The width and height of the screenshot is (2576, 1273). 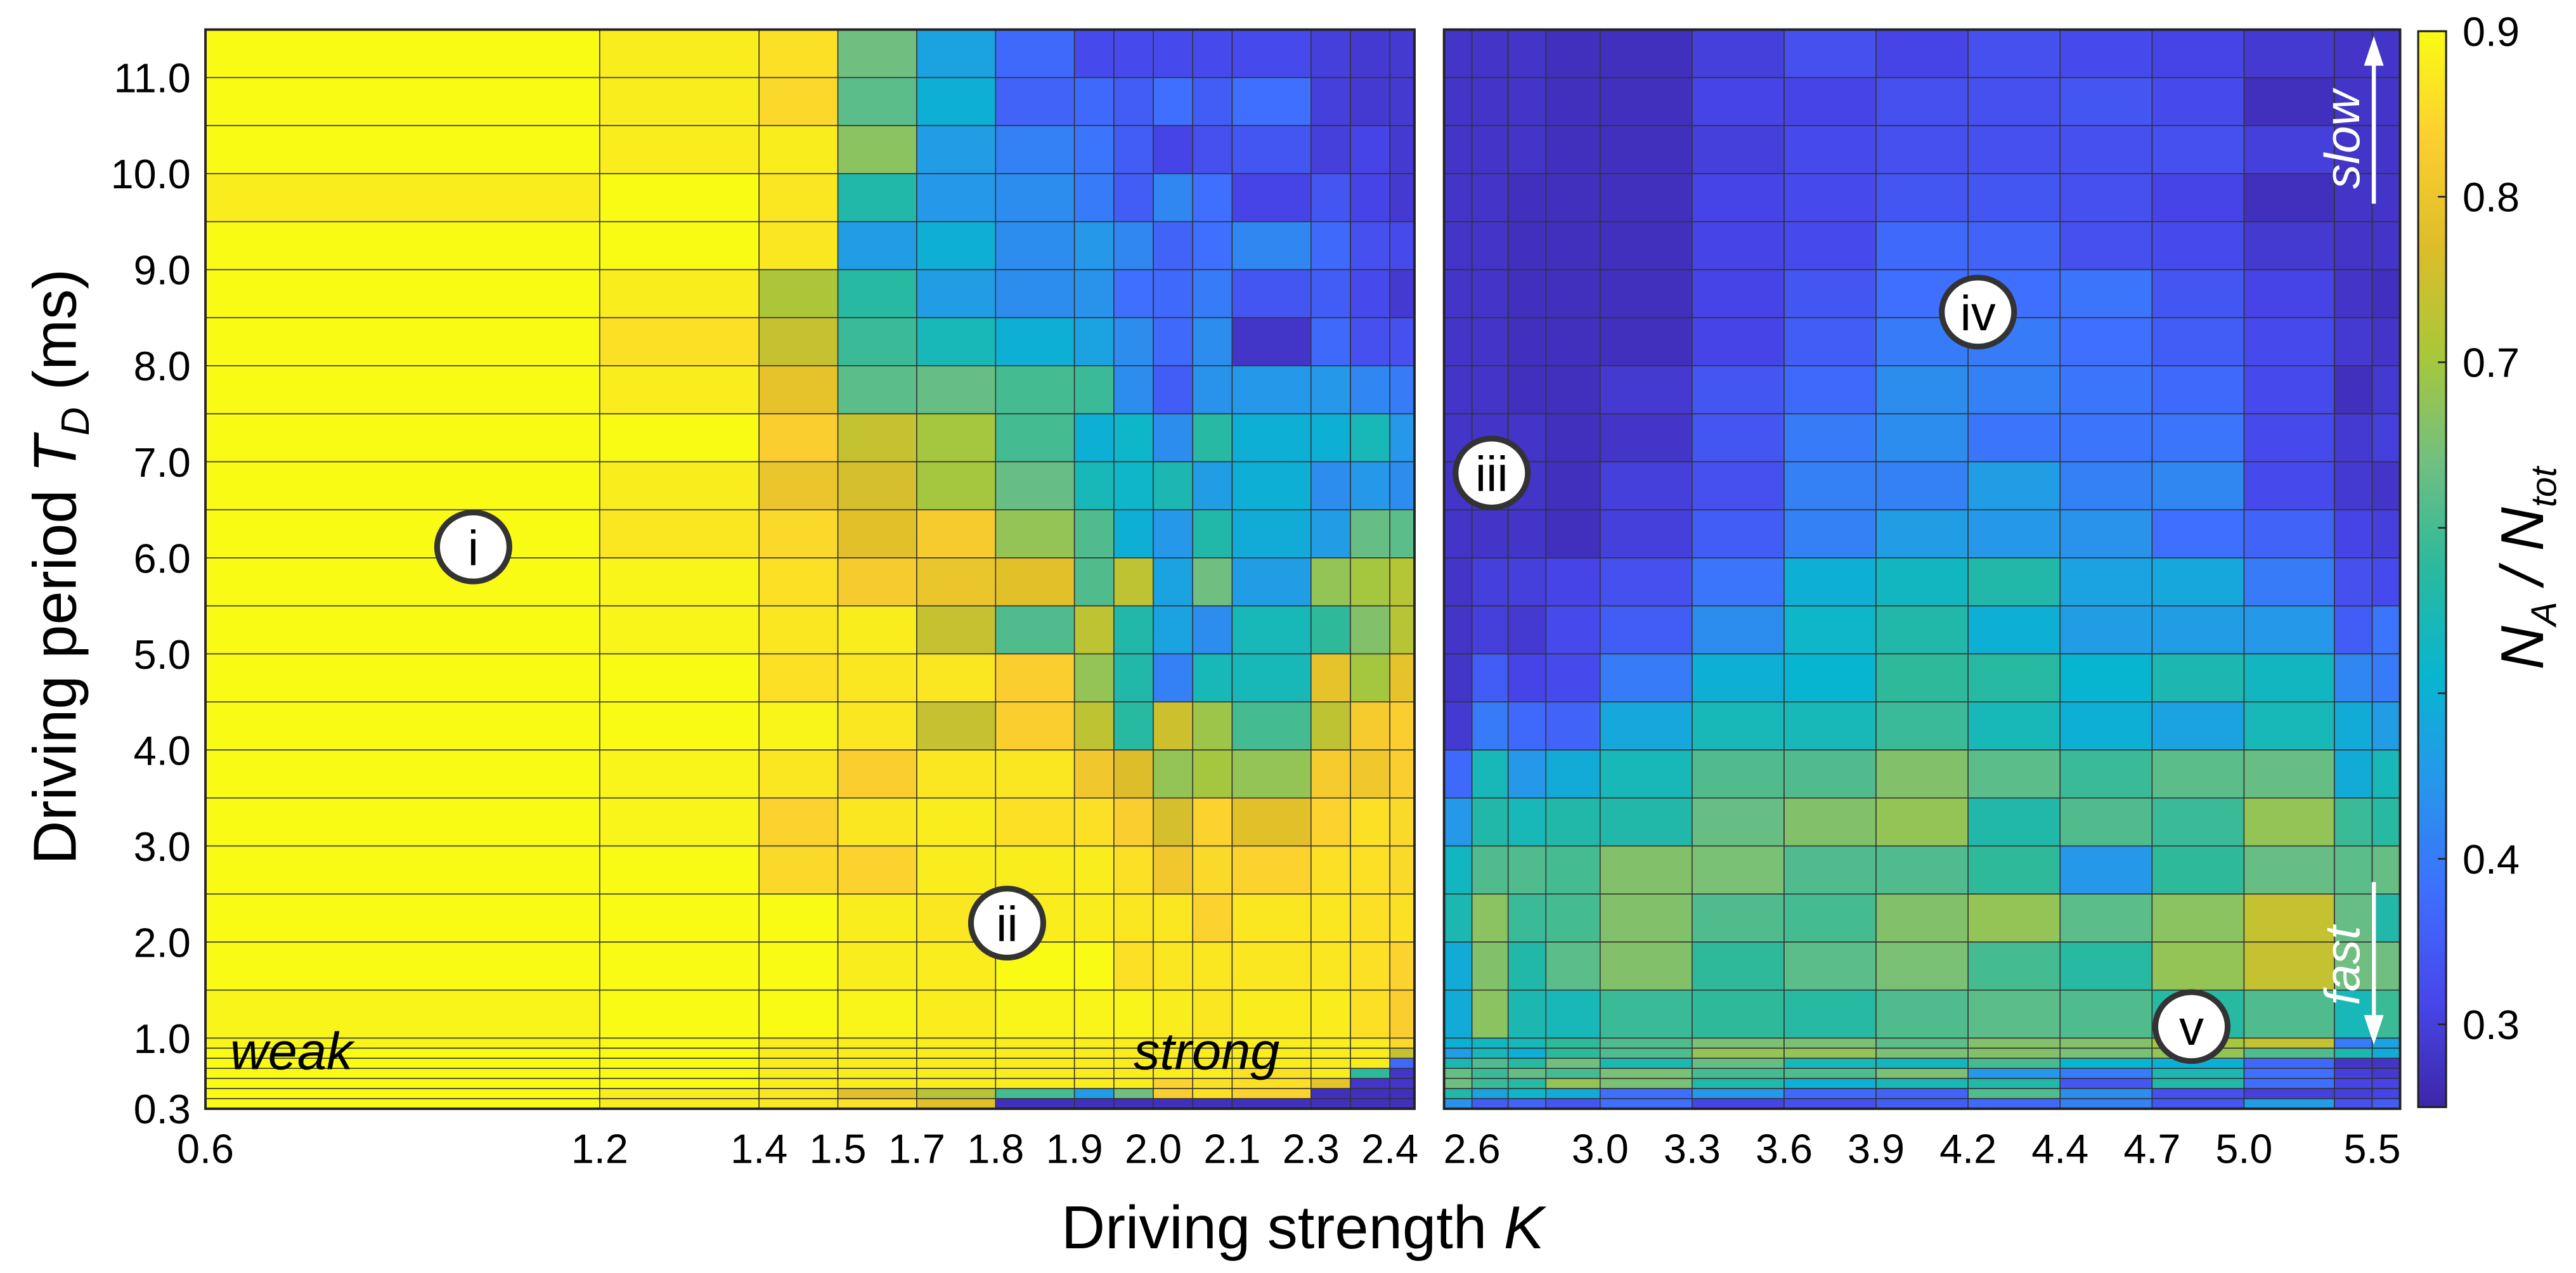 What do you see at coordinates (838, 1148) in the screenshot?
I see `x-tick-label: 1.5` at bounding box center [838, 1148].